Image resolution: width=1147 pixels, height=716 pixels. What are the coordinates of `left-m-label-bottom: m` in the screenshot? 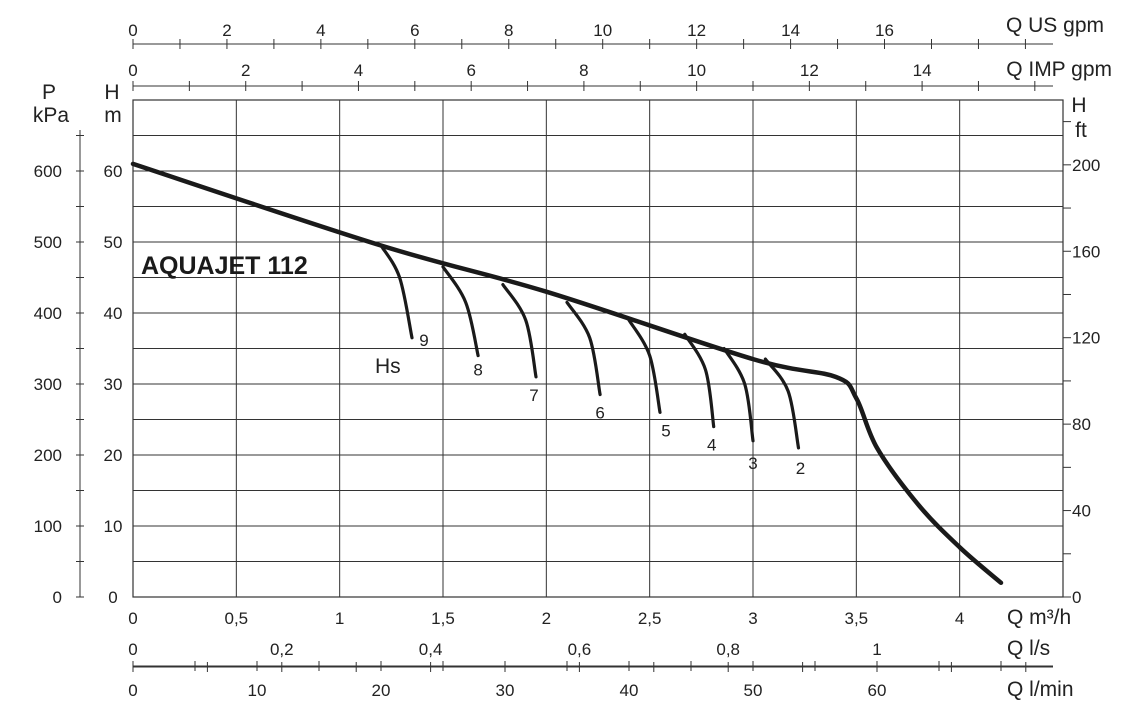 It's located at (113, 115).